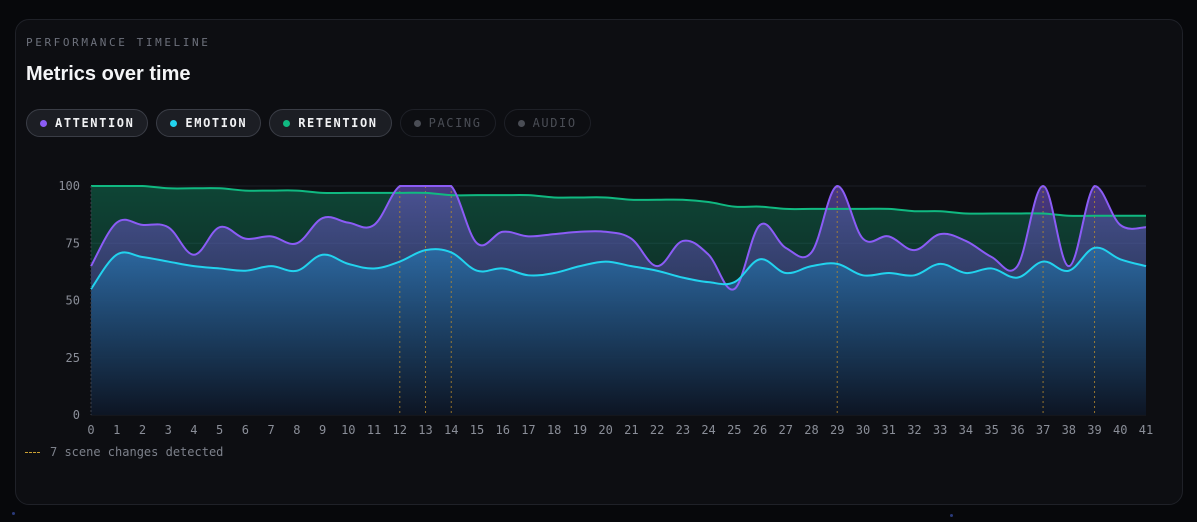  I want to click on scene-change-summary: 7 scene changes detected, so click(124, 452).